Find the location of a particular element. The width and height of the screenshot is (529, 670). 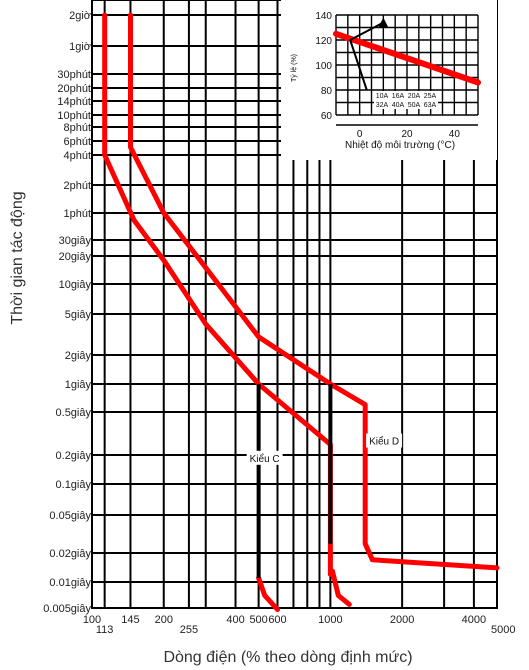

inset-x-axis-title: Nhiệt độ môi trường (°C) is located at coordinates (400, 145).